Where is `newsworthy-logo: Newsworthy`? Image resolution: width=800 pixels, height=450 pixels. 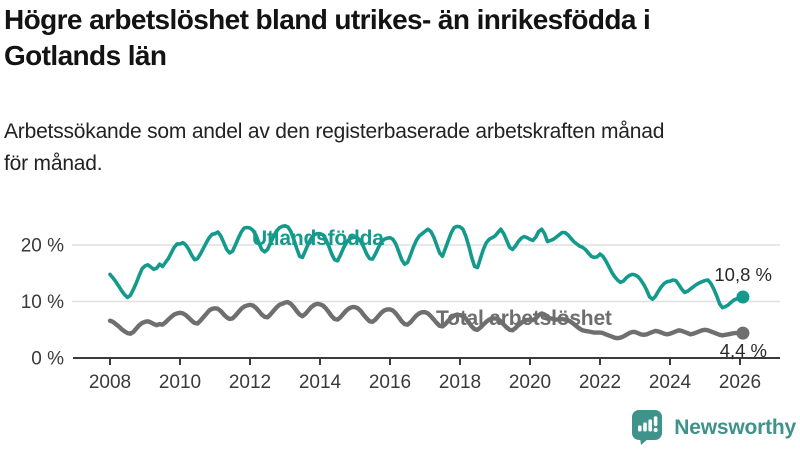 newsworthy-logo: Newsworthy is located at coordinates (713, 427).